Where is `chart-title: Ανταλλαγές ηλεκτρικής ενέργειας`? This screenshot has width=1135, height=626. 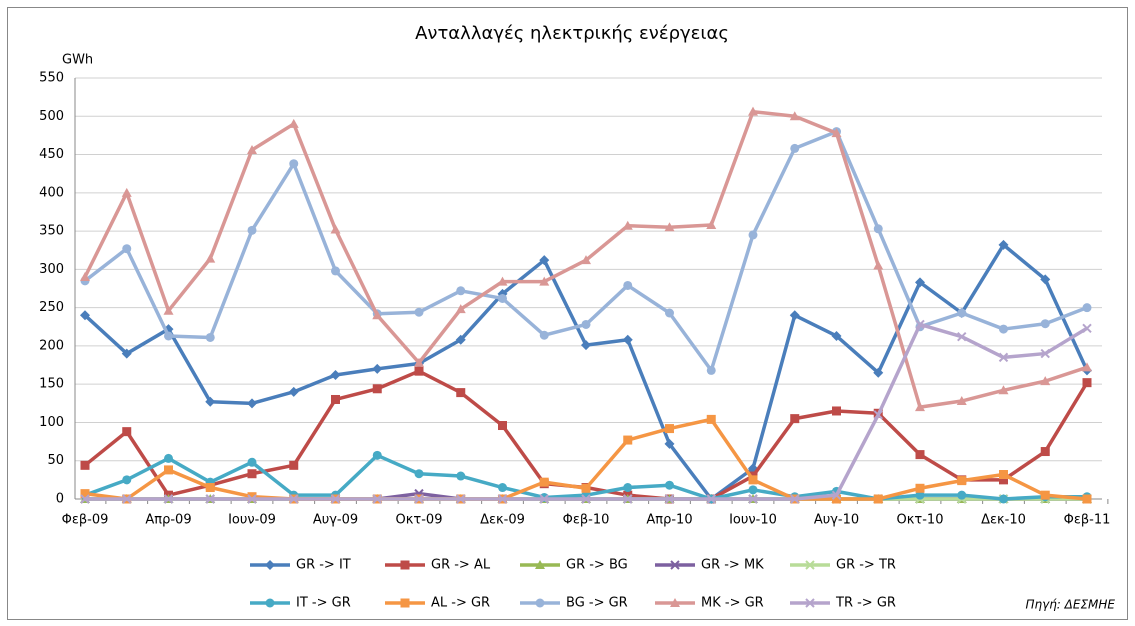 chart-title: Ανταλλαγές ηλεκτρικής ενέργειας is located at coordinates (572, 33).